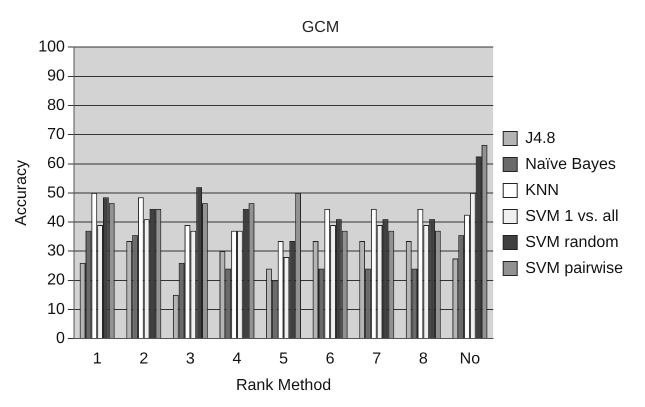  What do you see at coordinates (284, 385) in the screenshot?
I see `x-axis-title: Rank Method` at bounding box center [284, 385].